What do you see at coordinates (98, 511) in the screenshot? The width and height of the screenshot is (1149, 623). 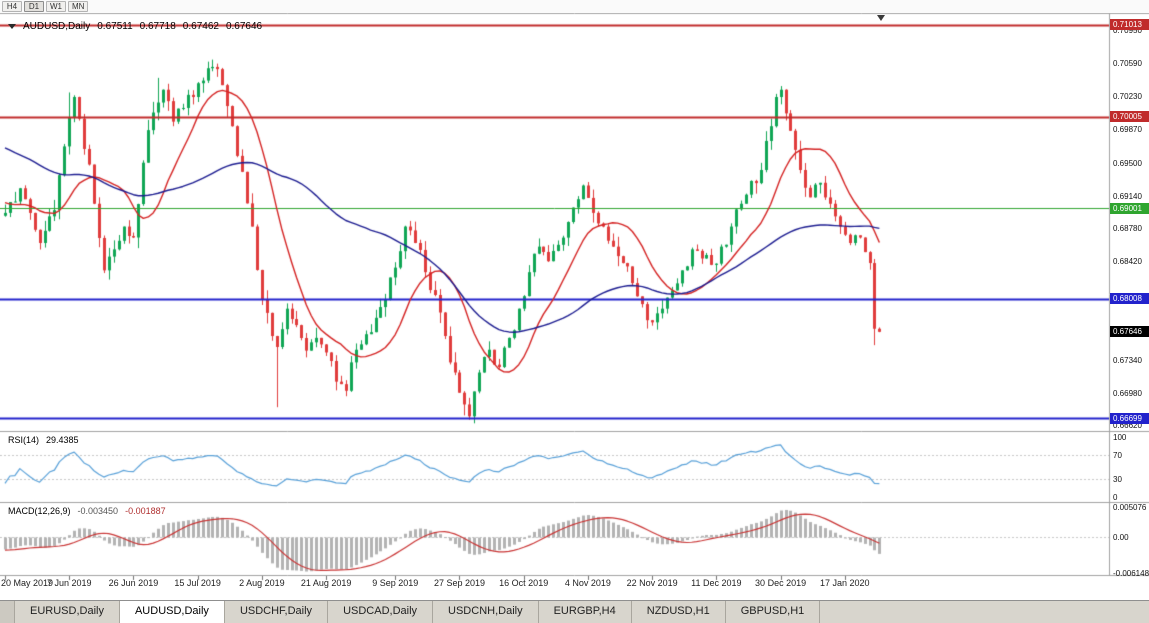 I see `macd-main-value: -0.003450` at bounding box center [98, 511].